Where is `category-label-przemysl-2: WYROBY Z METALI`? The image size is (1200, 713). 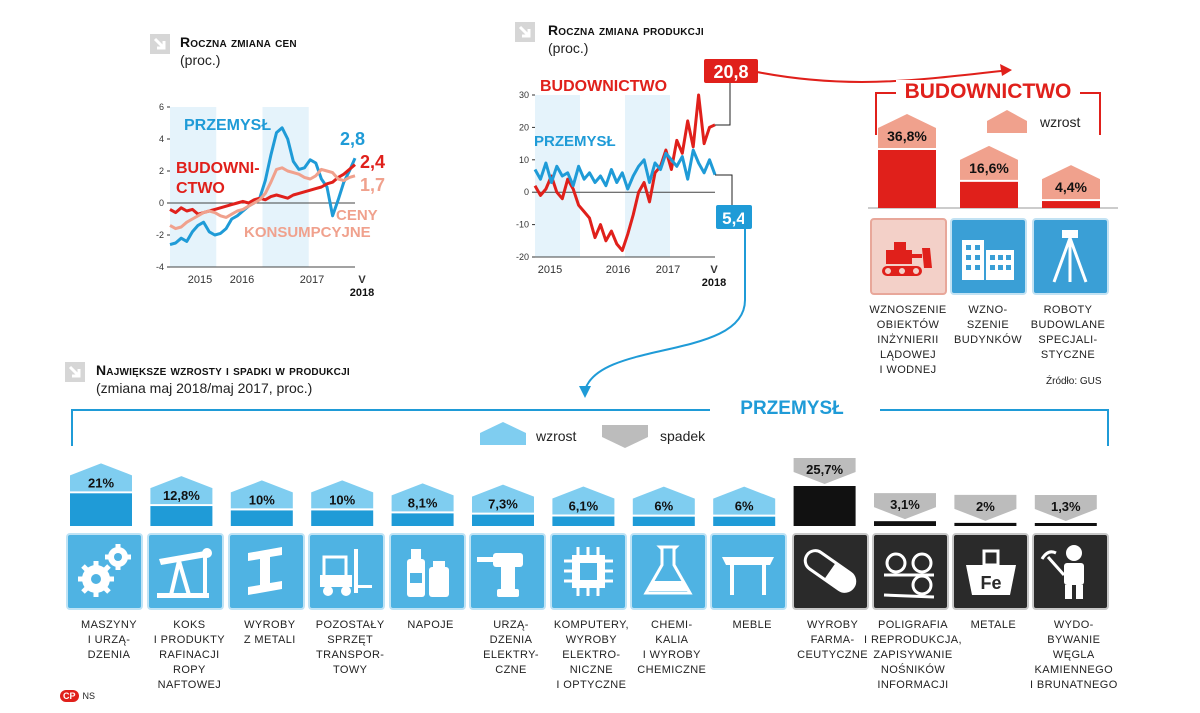 category-label-przemysl-2: WYROBY Z METALI is located at coordinates (270, 633).